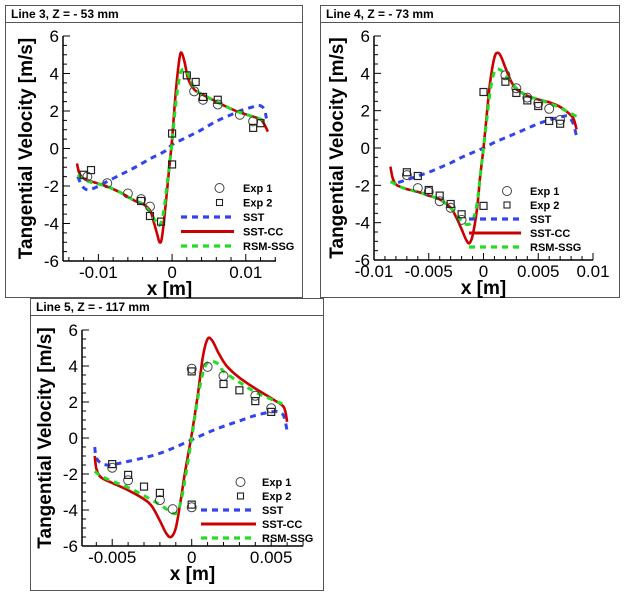 The width and height of the screenshot is (625, 595). I want to click on chart-title: Line 3, Z = - 53 mm, so click(154, 14).